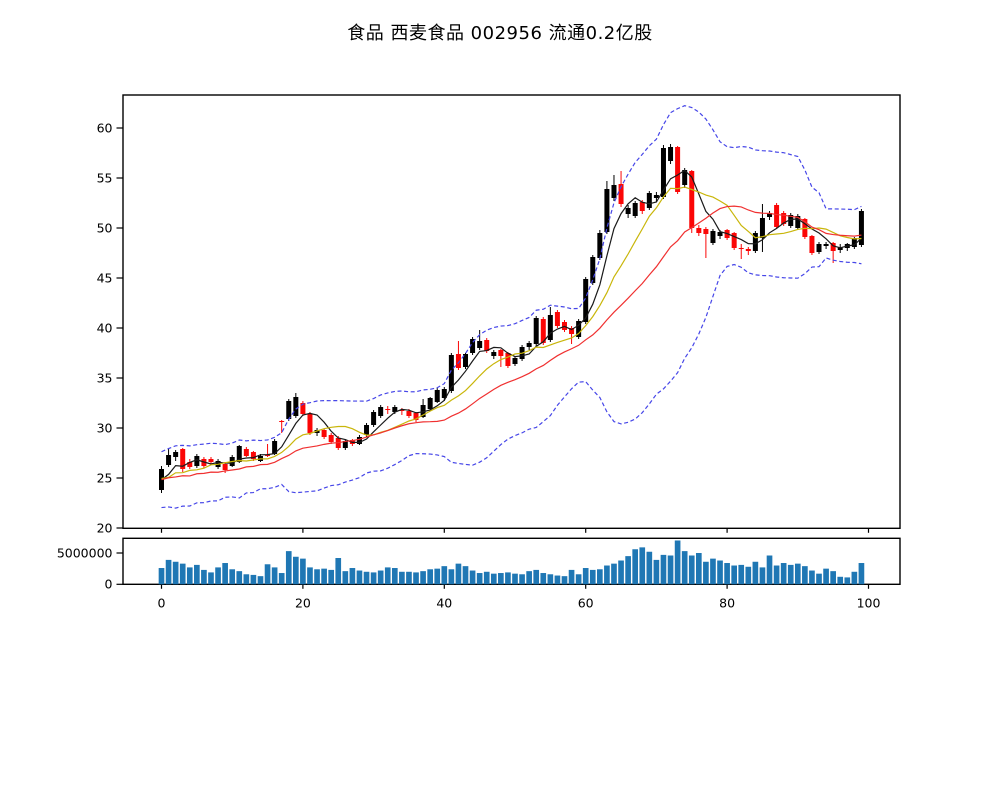 This screenshot has height=800, width=1000. I want to click on price-ytick-label: 20, so click(105, 527).